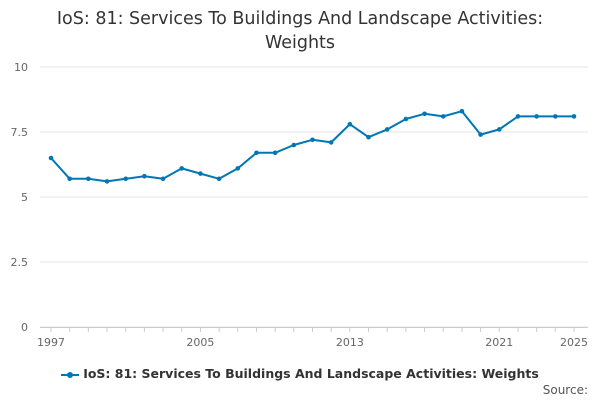 Image resolution: width=600 pixels, height=400 pixels. Describe the element at coordinates (20, 262) in the screenshot. I see `y-tick-label: 2.5` at that location.